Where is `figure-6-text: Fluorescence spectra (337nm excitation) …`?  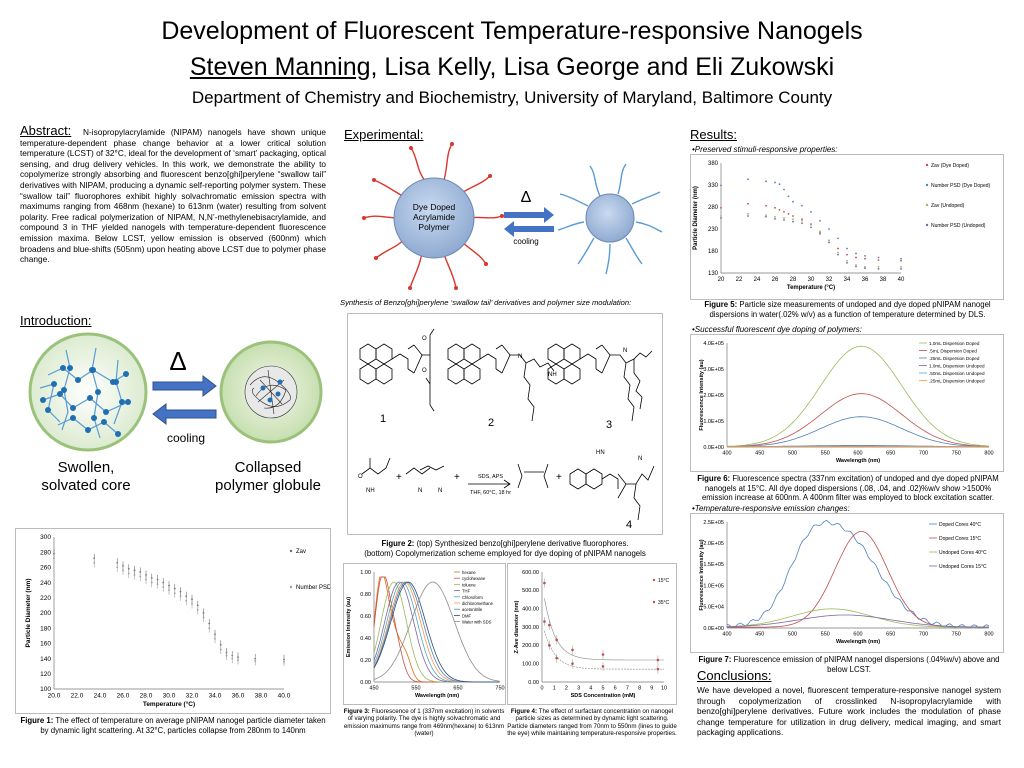 figure-6-text: Fluorescence spectra (337nm excitation) … is located at coordinates (850, 488).